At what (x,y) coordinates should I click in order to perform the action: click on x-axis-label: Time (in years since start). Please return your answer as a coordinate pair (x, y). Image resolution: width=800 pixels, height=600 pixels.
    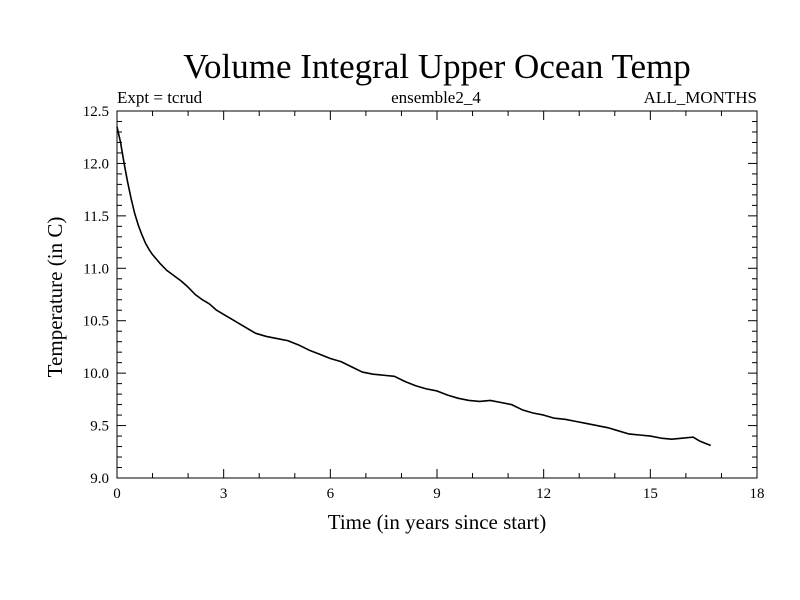
    Looking at the image, I should click on (437, 522).